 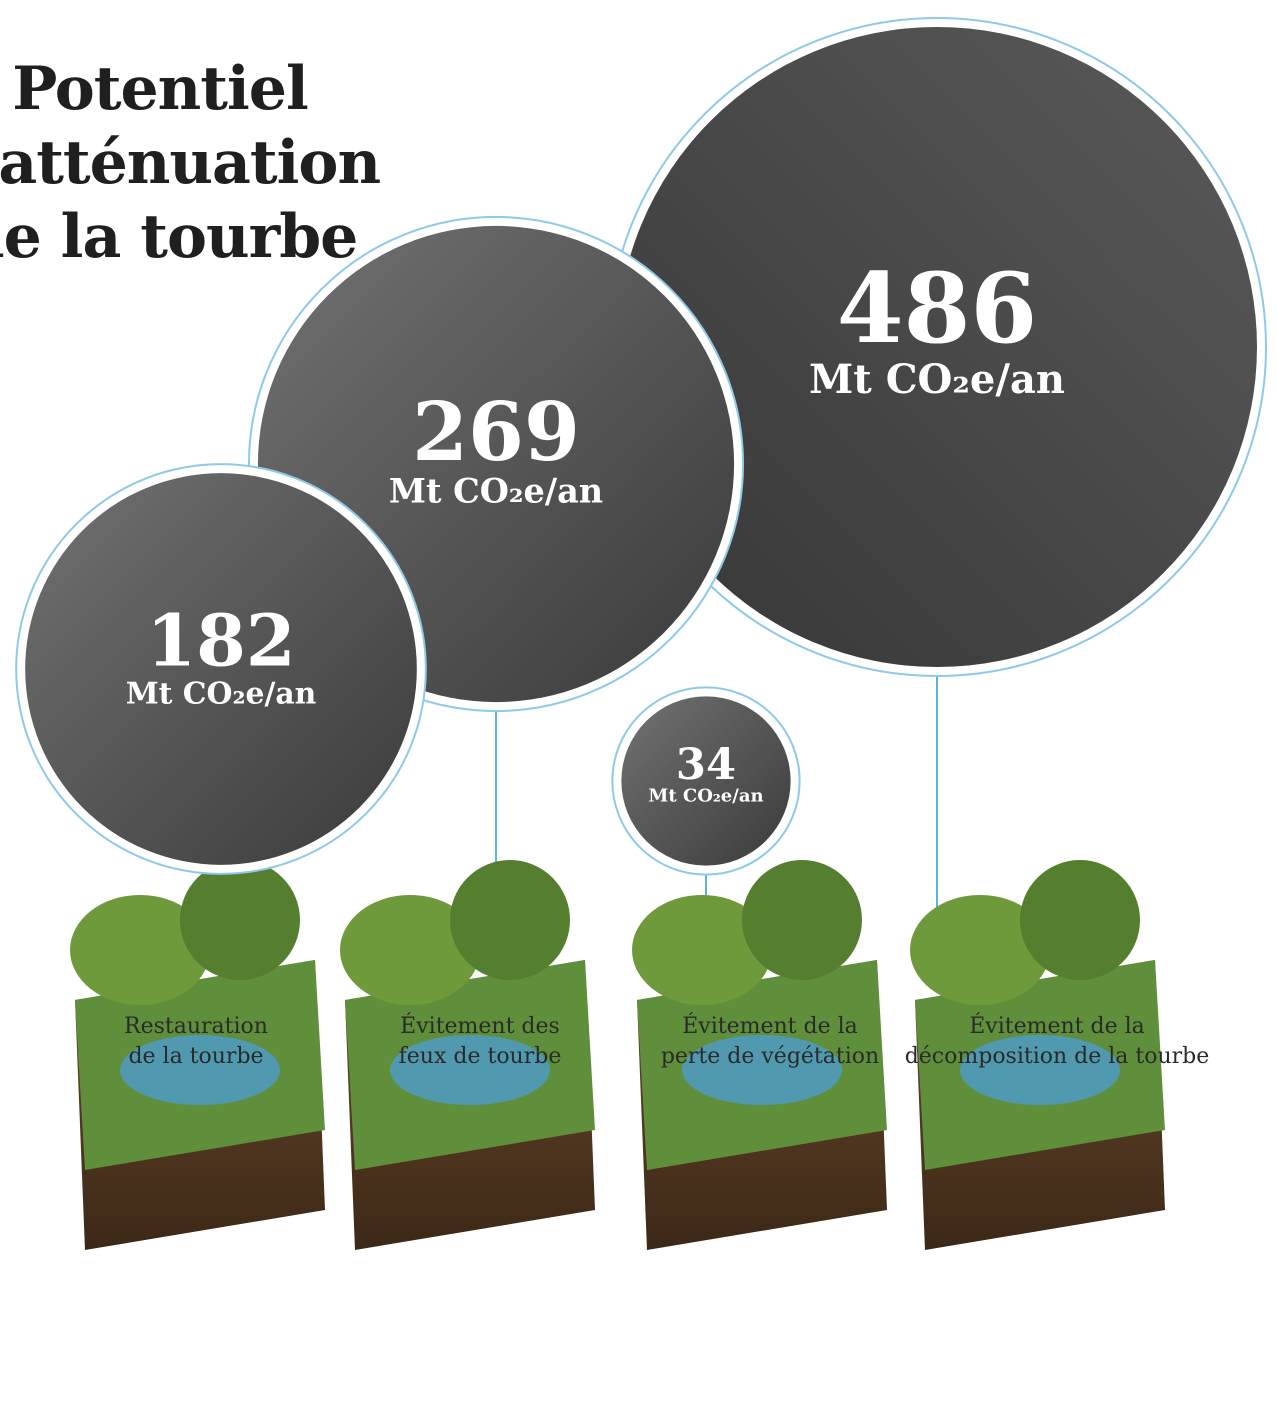 What do you see at coordinates (706, 764) in the screenshot?
I see `bubble-value: 34` at bounding box center [706, 764].